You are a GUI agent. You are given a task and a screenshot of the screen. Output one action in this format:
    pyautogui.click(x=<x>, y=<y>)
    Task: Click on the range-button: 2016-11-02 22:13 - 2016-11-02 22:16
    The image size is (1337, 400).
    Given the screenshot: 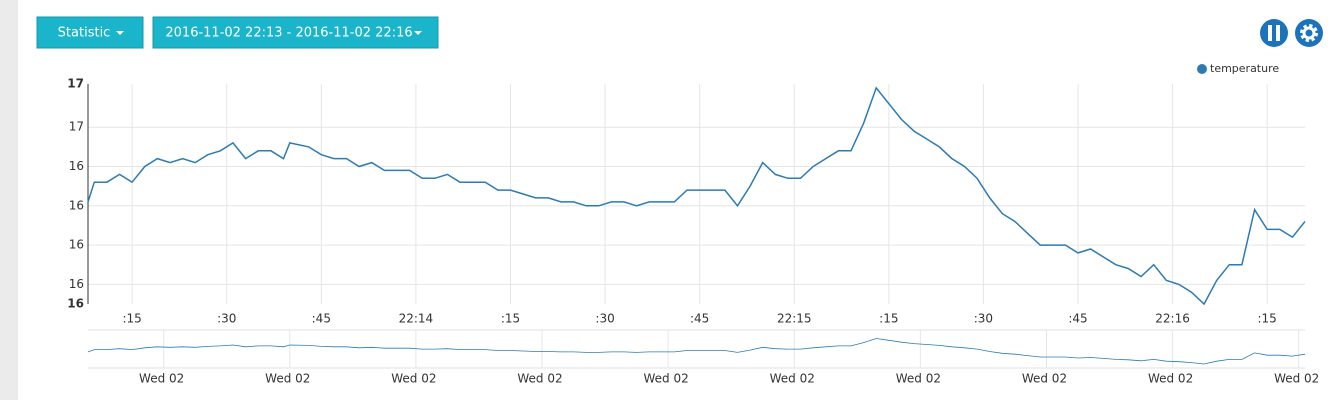 What is the action you would take?
    pyautogui.click(x=295, y=32)
    